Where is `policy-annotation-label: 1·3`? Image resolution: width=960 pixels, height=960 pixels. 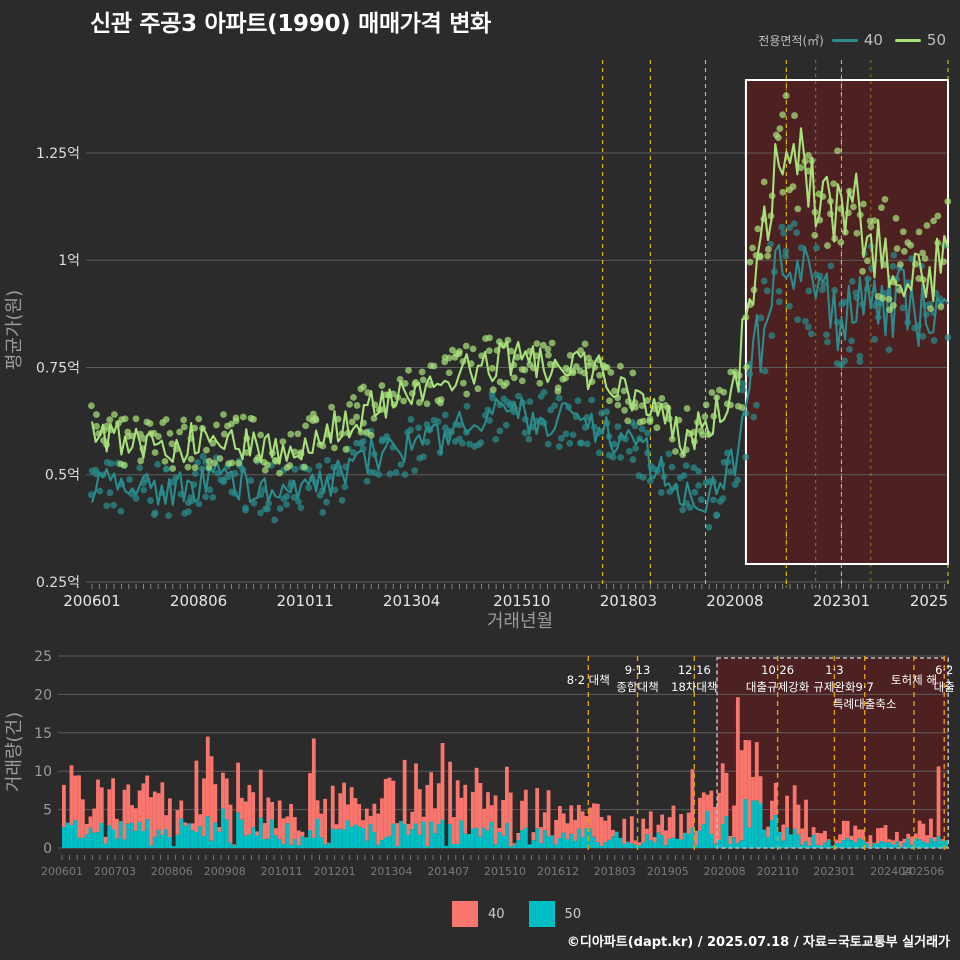 policy-annotation-label: 1·3 is located at coordinates (834, 670).